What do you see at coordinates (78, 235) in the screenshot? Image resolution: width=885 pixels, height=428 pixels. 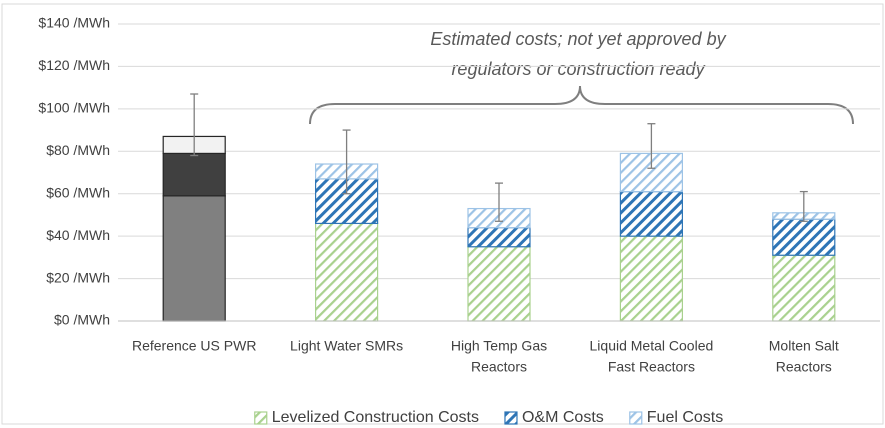 I see `y-tick-label: $40 /MWh` at bounding box center [78, 235].